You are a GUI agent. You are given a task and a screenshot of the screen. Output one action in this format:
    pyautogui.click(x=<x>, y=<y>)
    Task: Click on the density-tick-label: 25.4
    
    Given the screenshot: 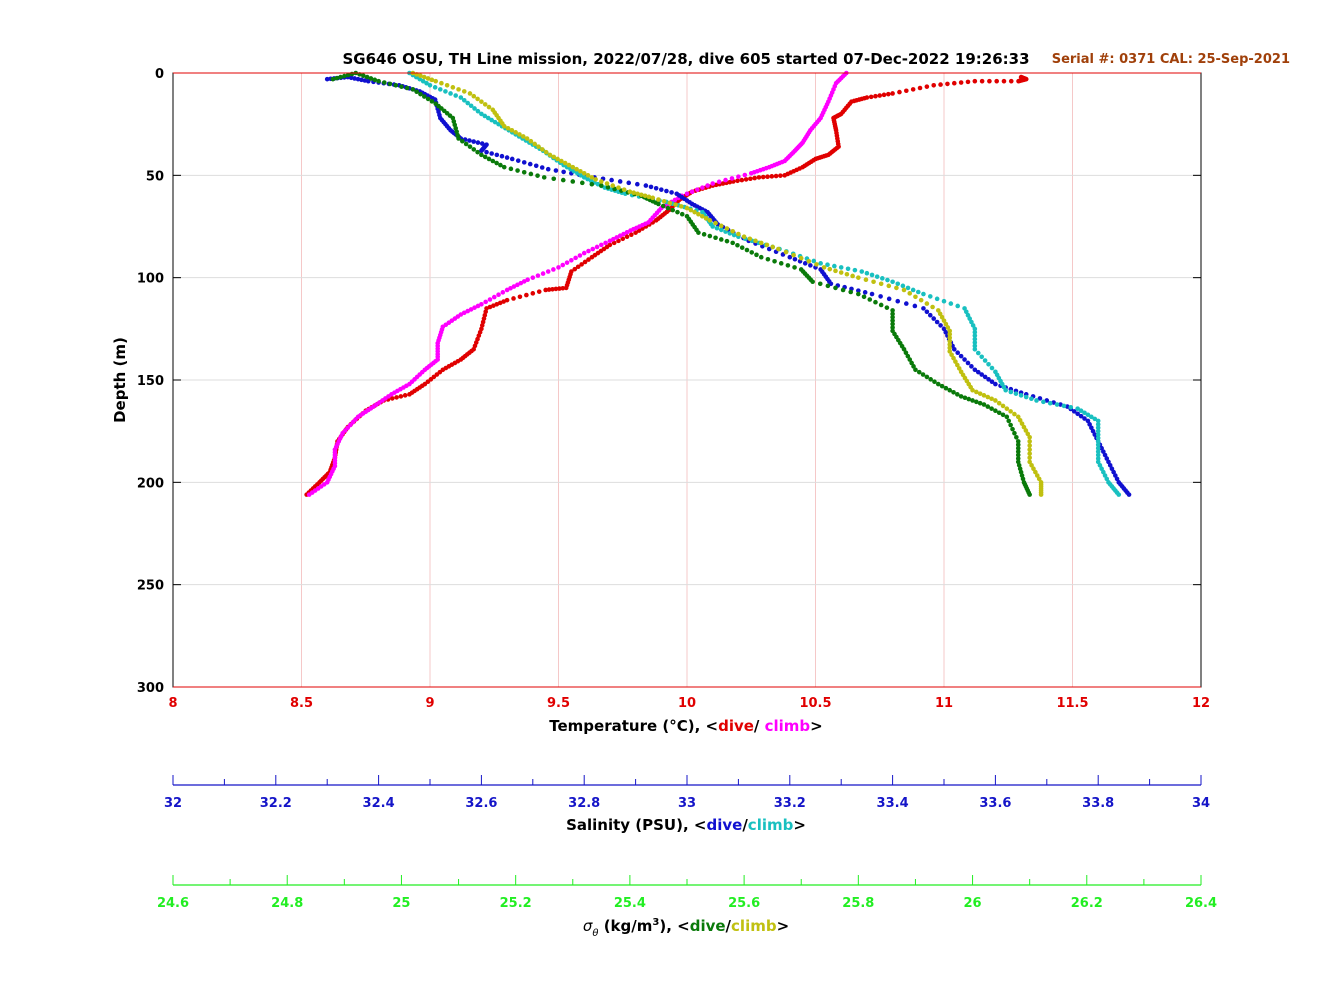 What is the action you would take?
    pyautogui.click(x=630, y=903)
    